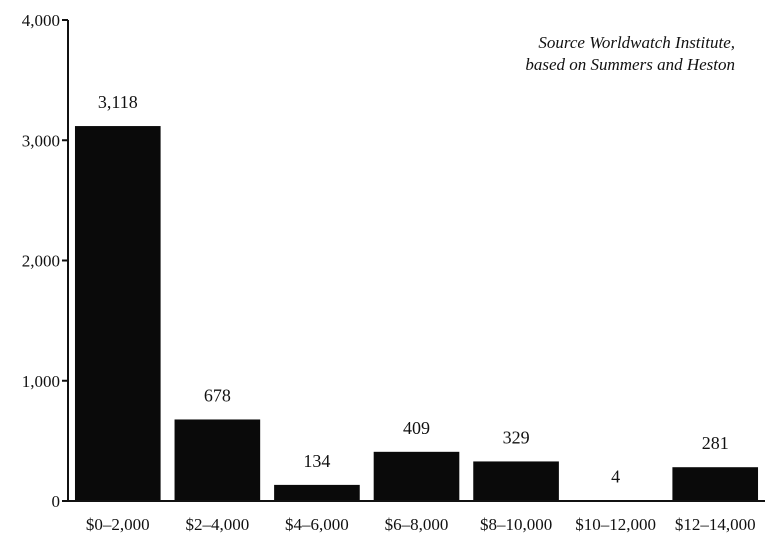  Describe the element at coordinates (715, 524) in the screenshot. I see `x-tick-label: $12–14,000` at that location.